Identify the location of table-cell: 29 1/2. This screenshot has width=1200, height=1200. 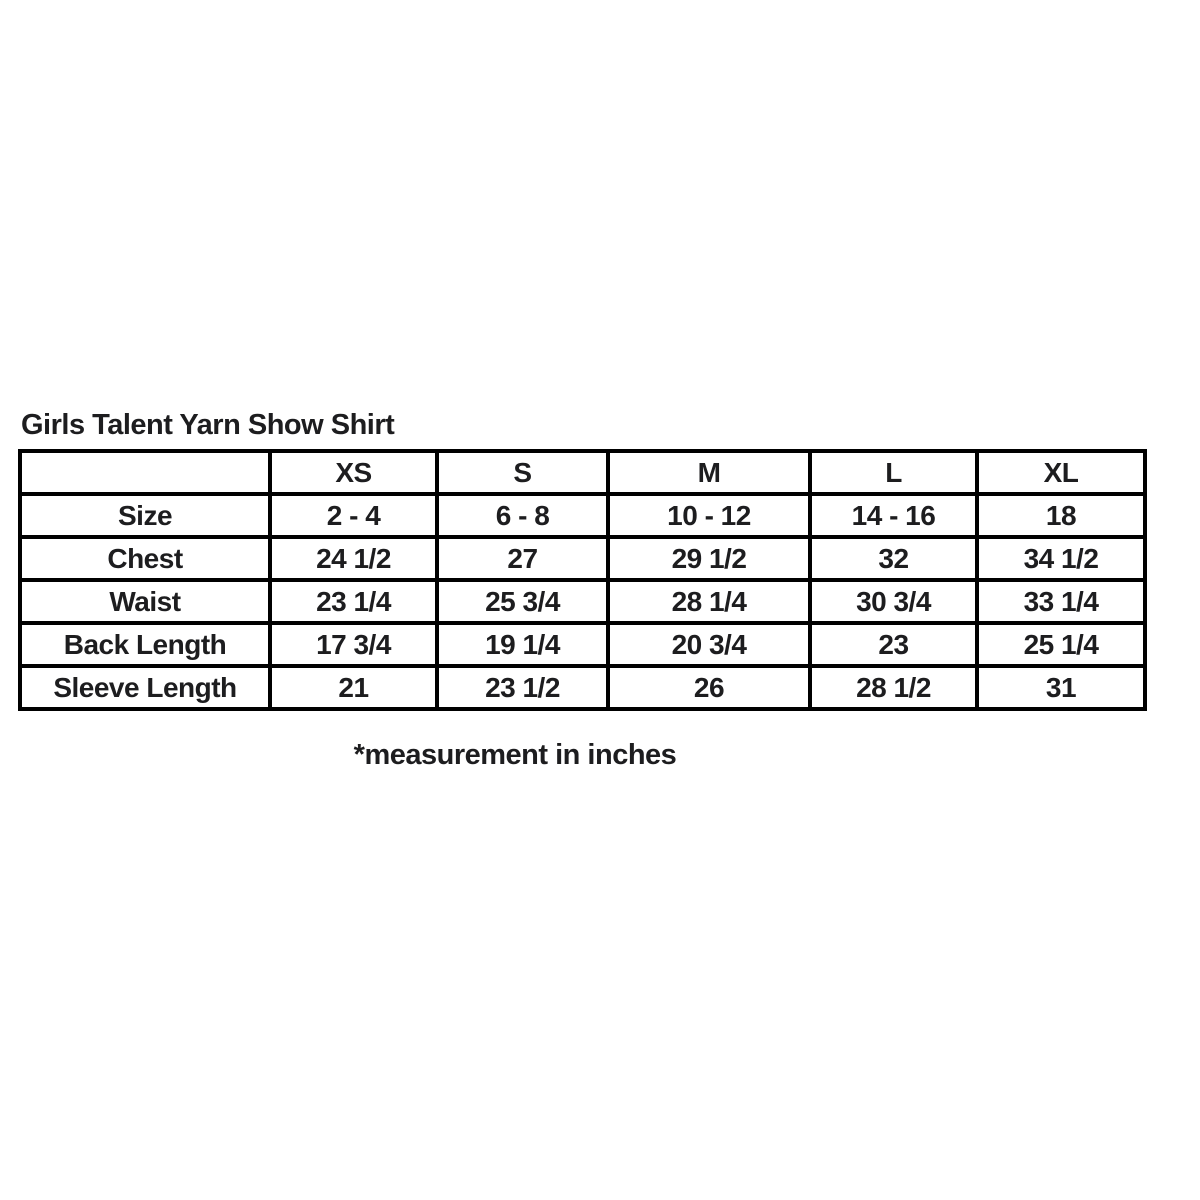
(709, 558).